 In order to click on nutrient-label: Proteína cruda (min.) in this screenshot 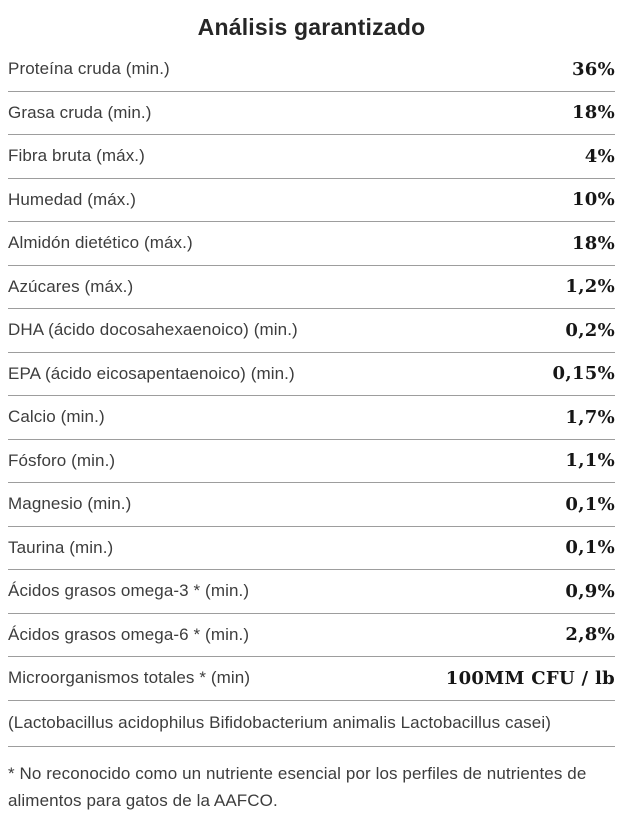, I will do `click(89, 69)`.